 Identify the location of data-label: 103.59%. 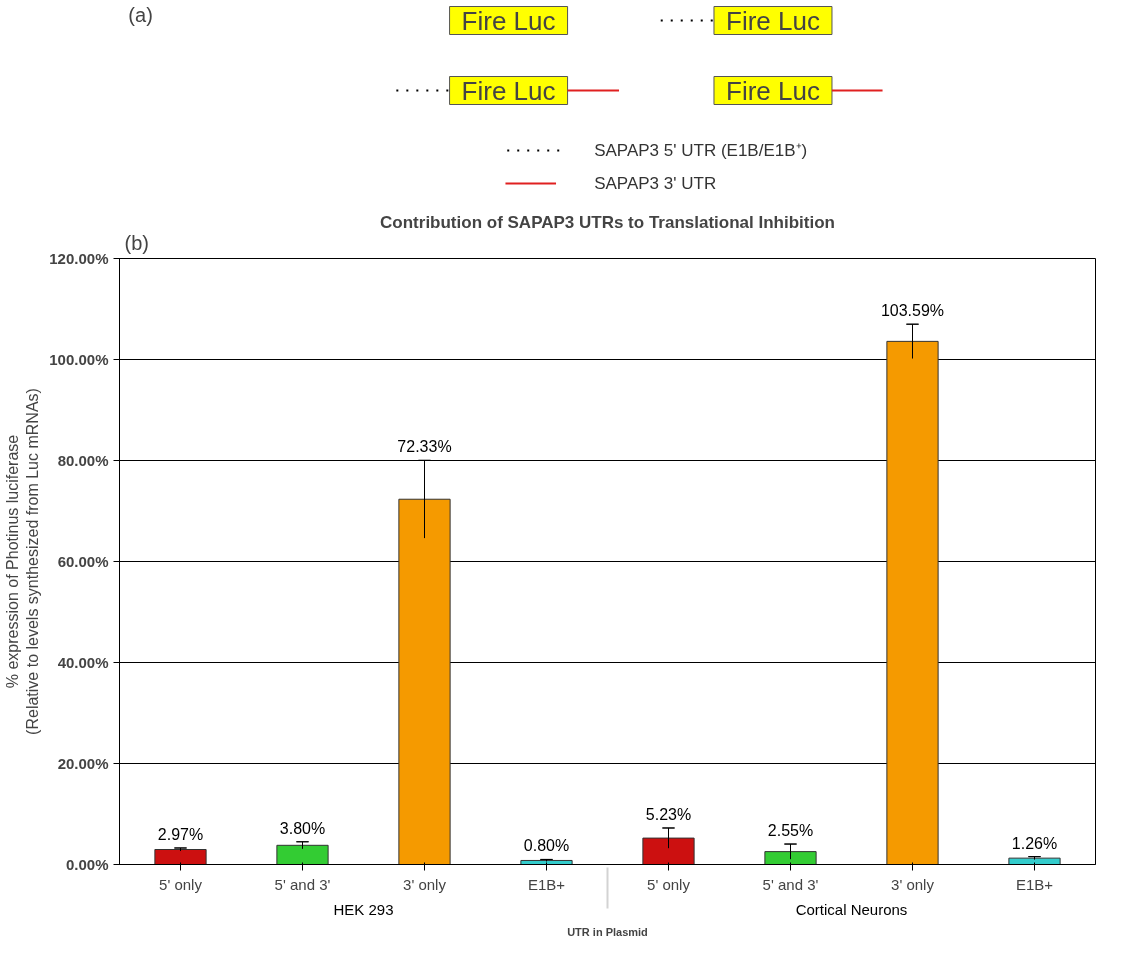
(912, 311).